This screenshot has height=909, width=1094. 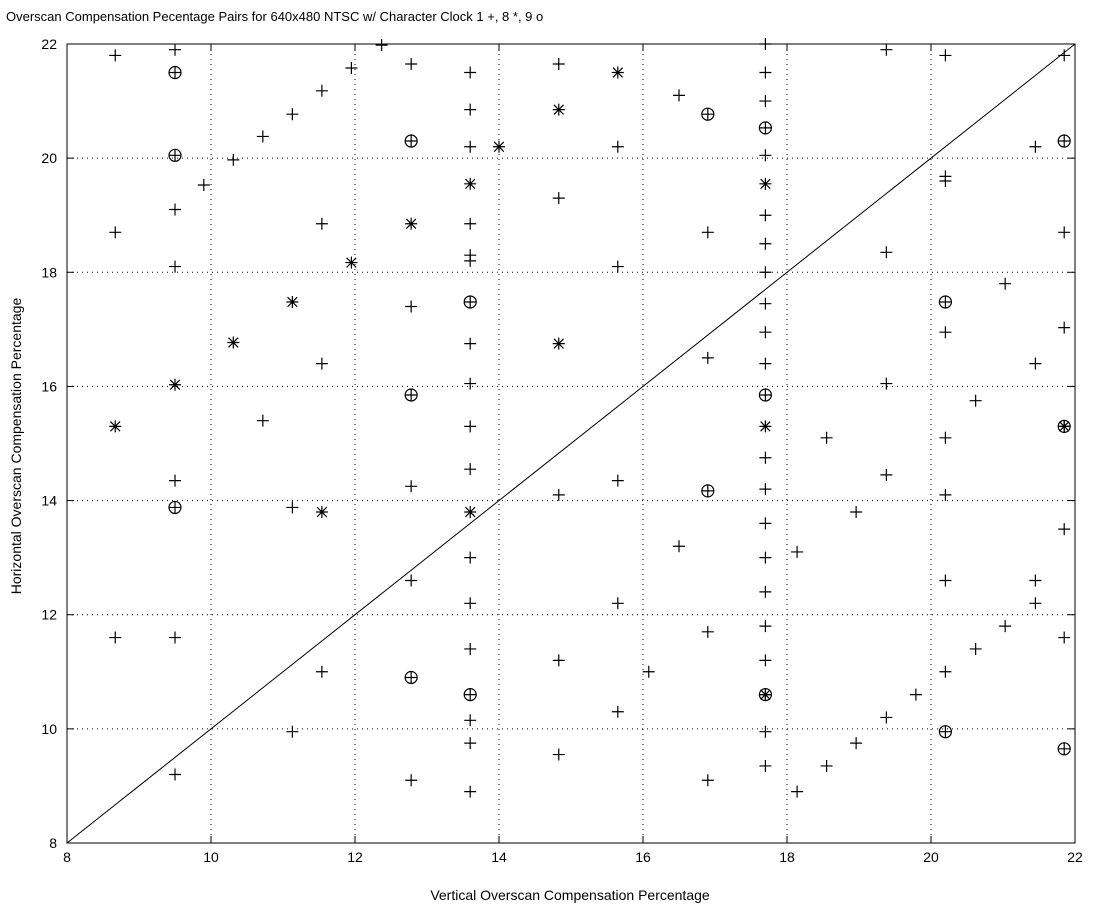 I want to click on x-tick-label: 8, so click(x=67, y=857).